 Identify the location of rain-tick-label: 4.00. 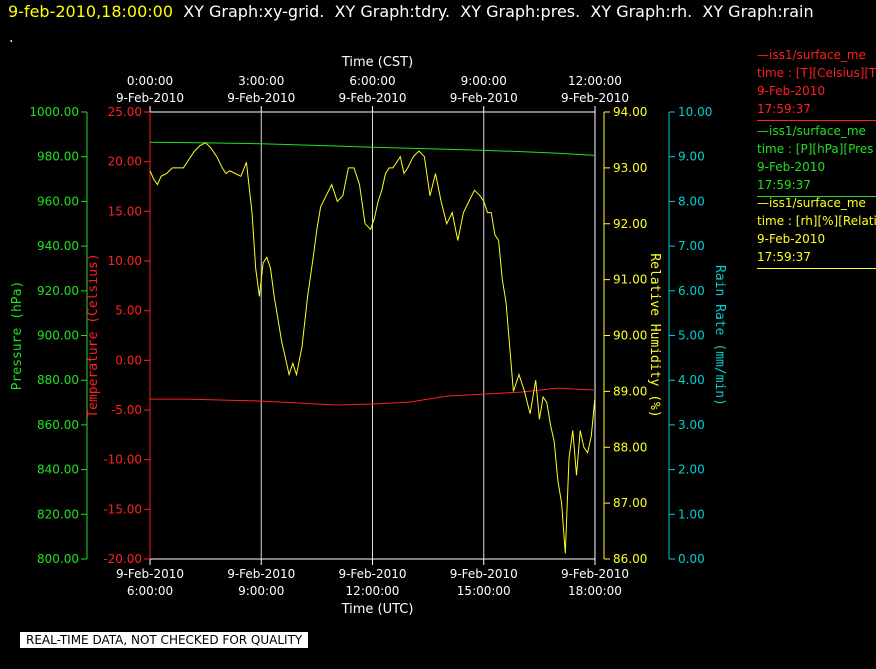
(691, 380).